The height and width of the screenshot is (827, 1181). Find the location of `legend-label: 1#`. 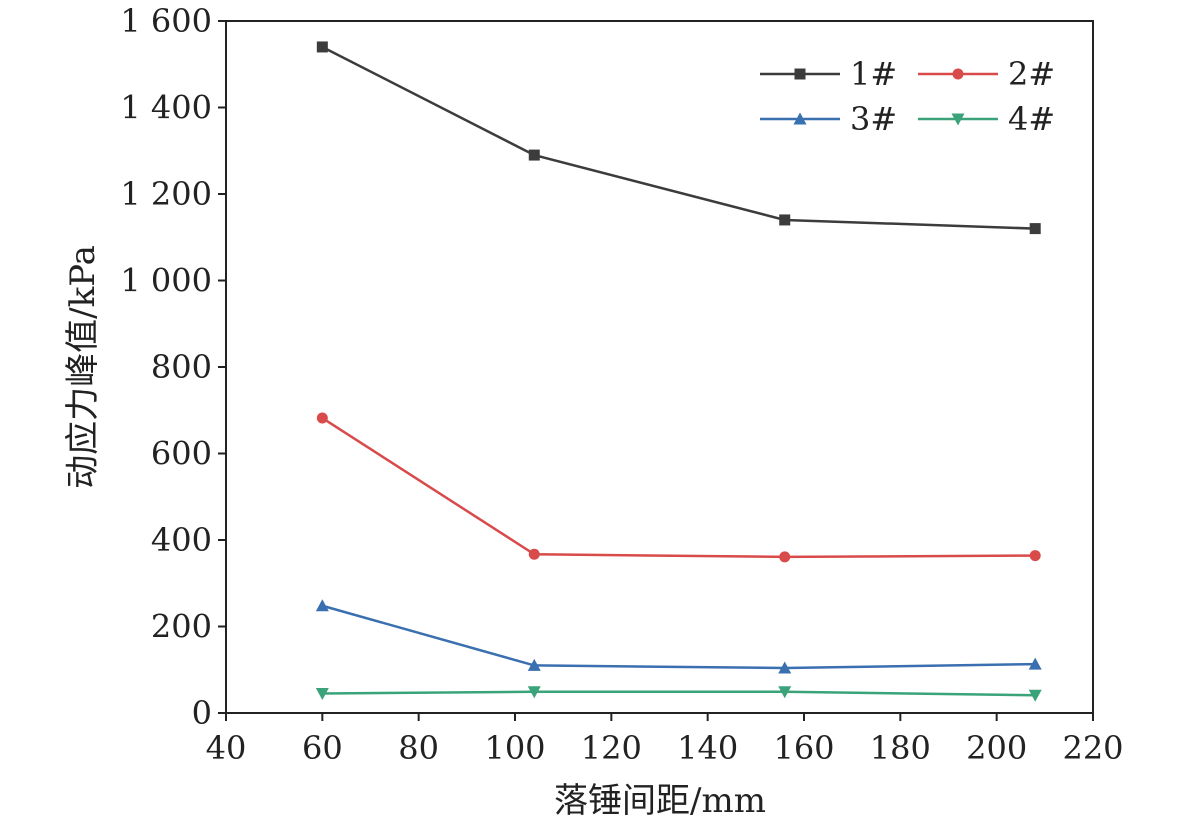

legend-label: 1# is located at coordinates (873, 74).